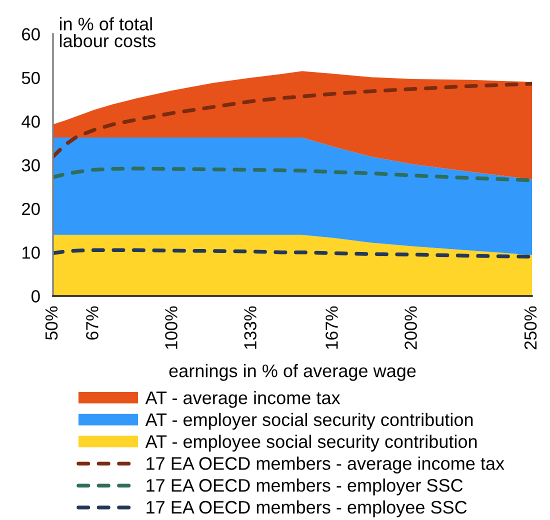 The image size is (550, 520). What do you see at coordinates (292, 372) in the screenshot?
I see `x-axis-title: earnings in % of average wage` at bounding box center [292, 372].